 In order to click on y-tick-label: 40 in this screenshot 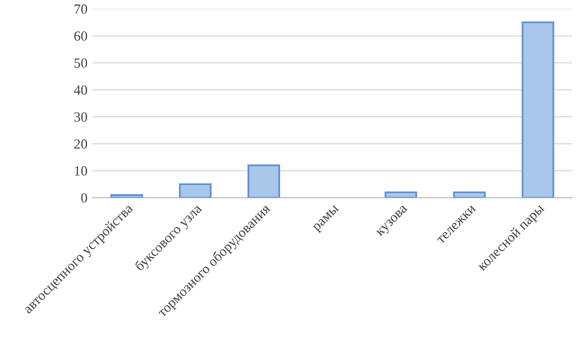, I will do `click(81, 90)`.